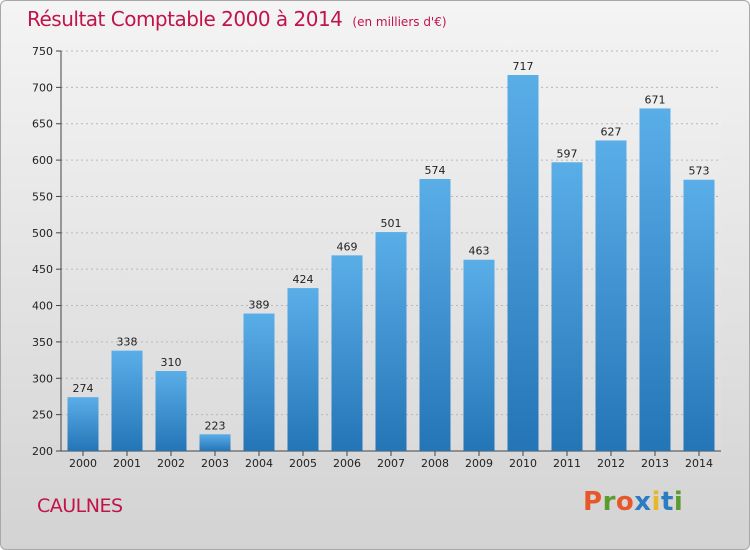  What do you see at coordinates (593, 502) in the screenshot?
I see `logo-letter: P` at bounding box center [593, 502].